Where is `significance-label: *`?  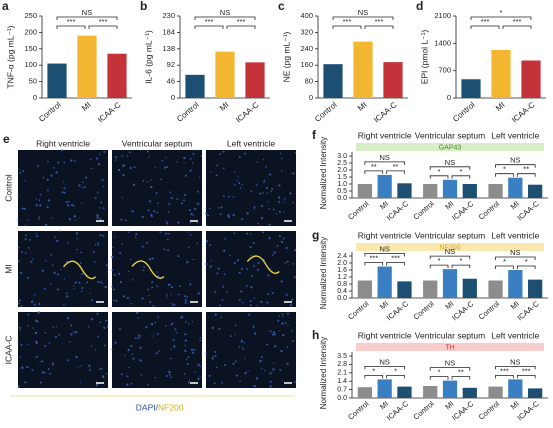 significance-label: * is located at coordinates (526, 261).